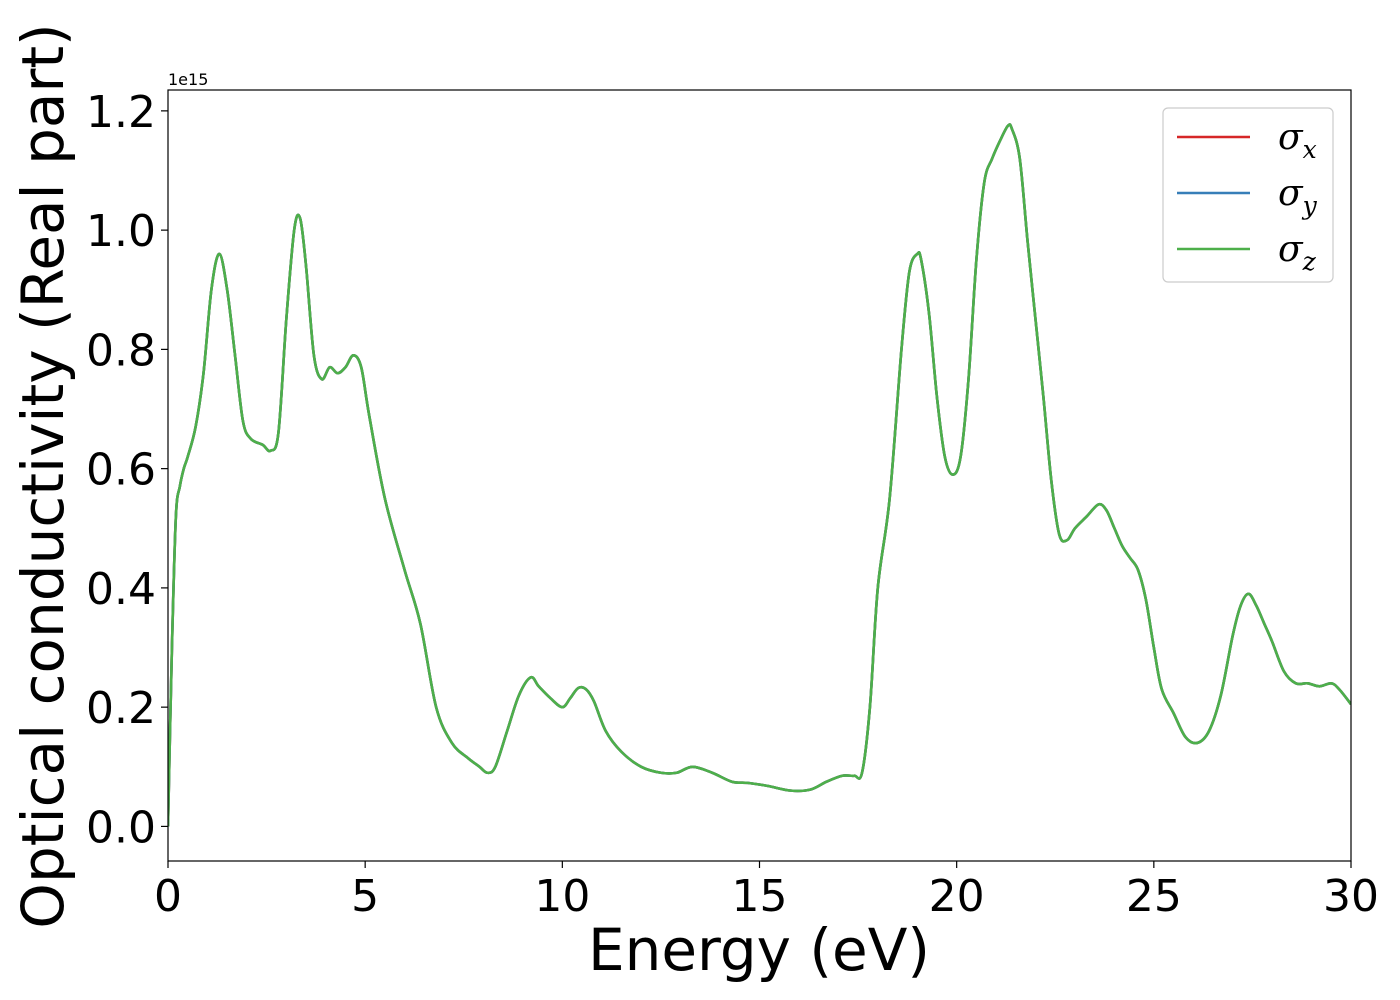  What do you see at coordinates (1154, 896) in the screenshot?
I see `x-tick-label: 25` at bounding box center [1154, 896].